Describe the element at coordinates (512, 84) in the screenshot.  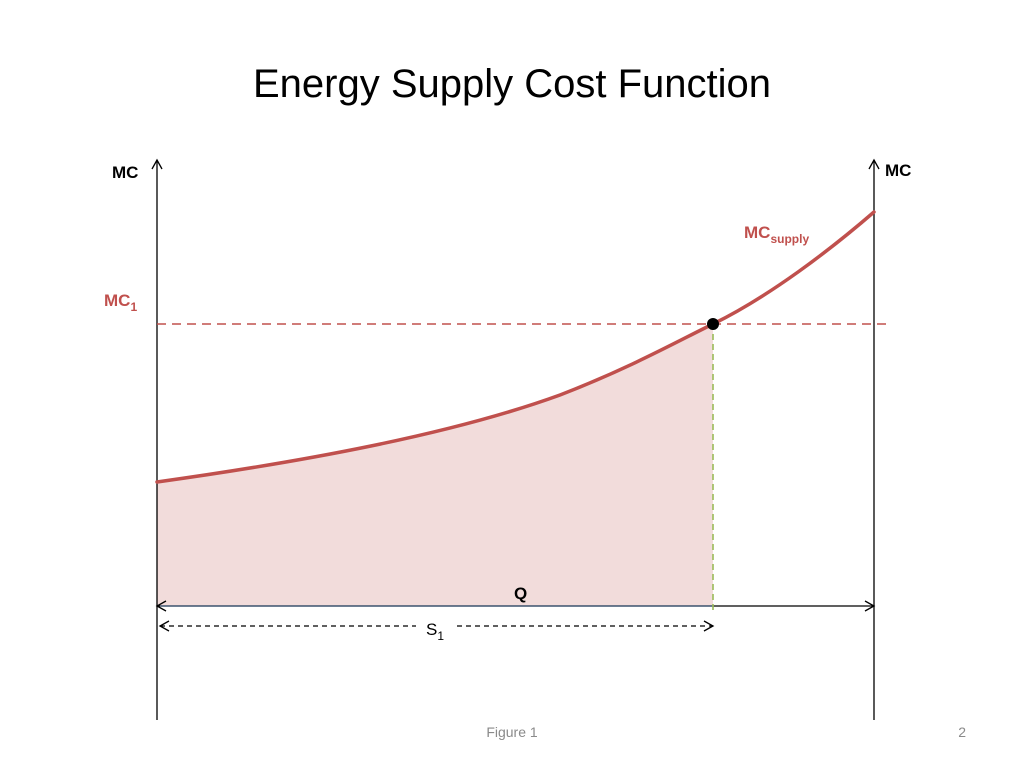
I see `slide-title: Energy Supply Cost Function` at that location.